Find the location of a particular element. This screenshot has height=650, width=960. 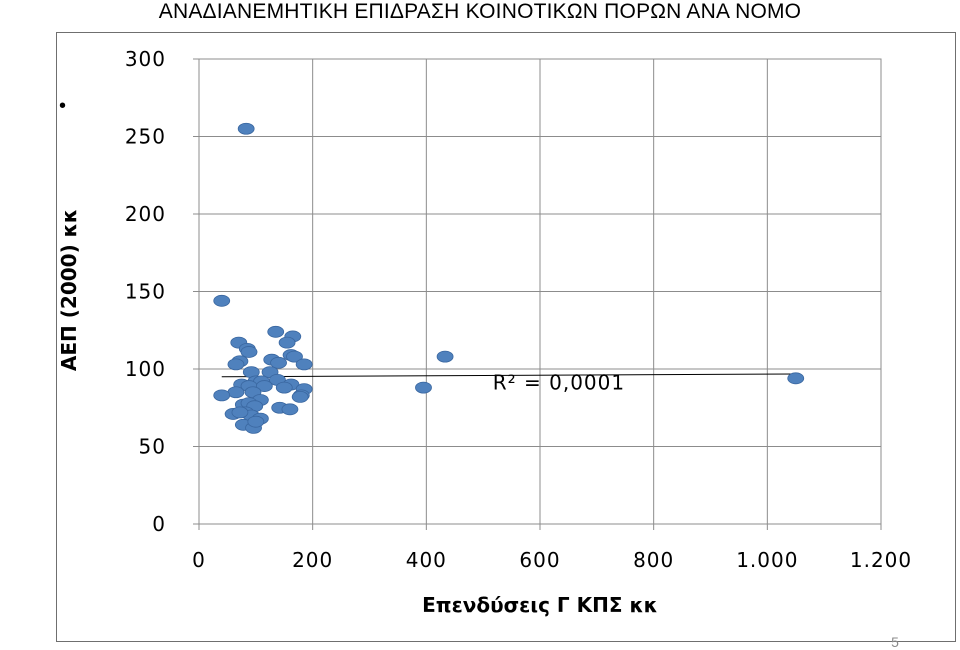

page-number: 5 is located at coordinates (895, 642).